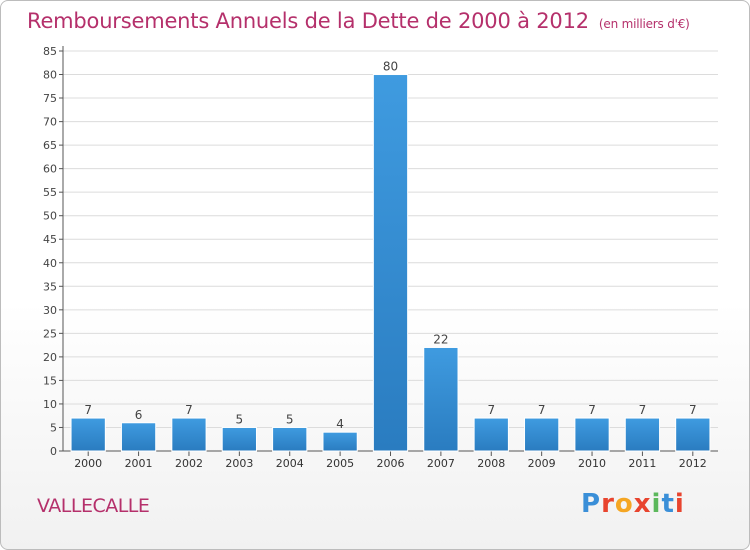  I want to click on x-tick-label: 2001, so click(139, 463).